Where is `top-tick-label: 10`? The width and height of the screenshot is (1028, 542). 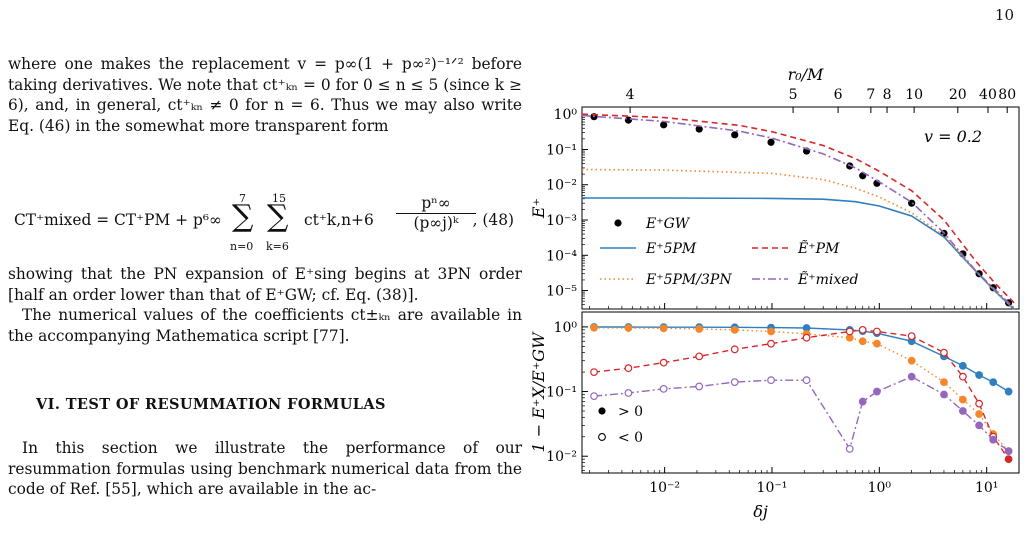
top-tick-label: 10 is located at coordinates (914, 95).